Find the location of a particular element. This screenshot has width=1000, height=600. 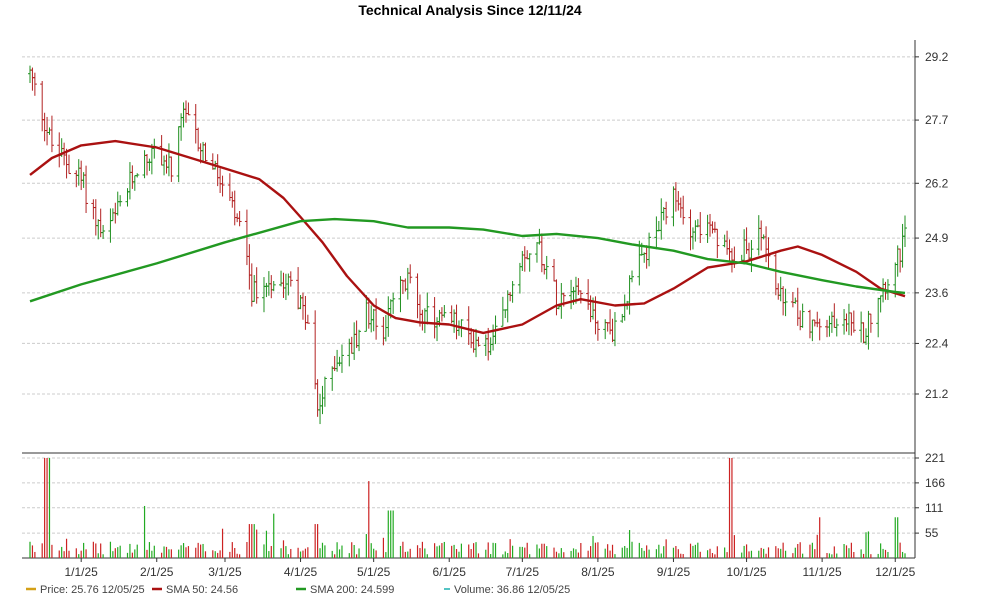

x-tick-label: 12/1/25 is located at coordinates (895, 572).